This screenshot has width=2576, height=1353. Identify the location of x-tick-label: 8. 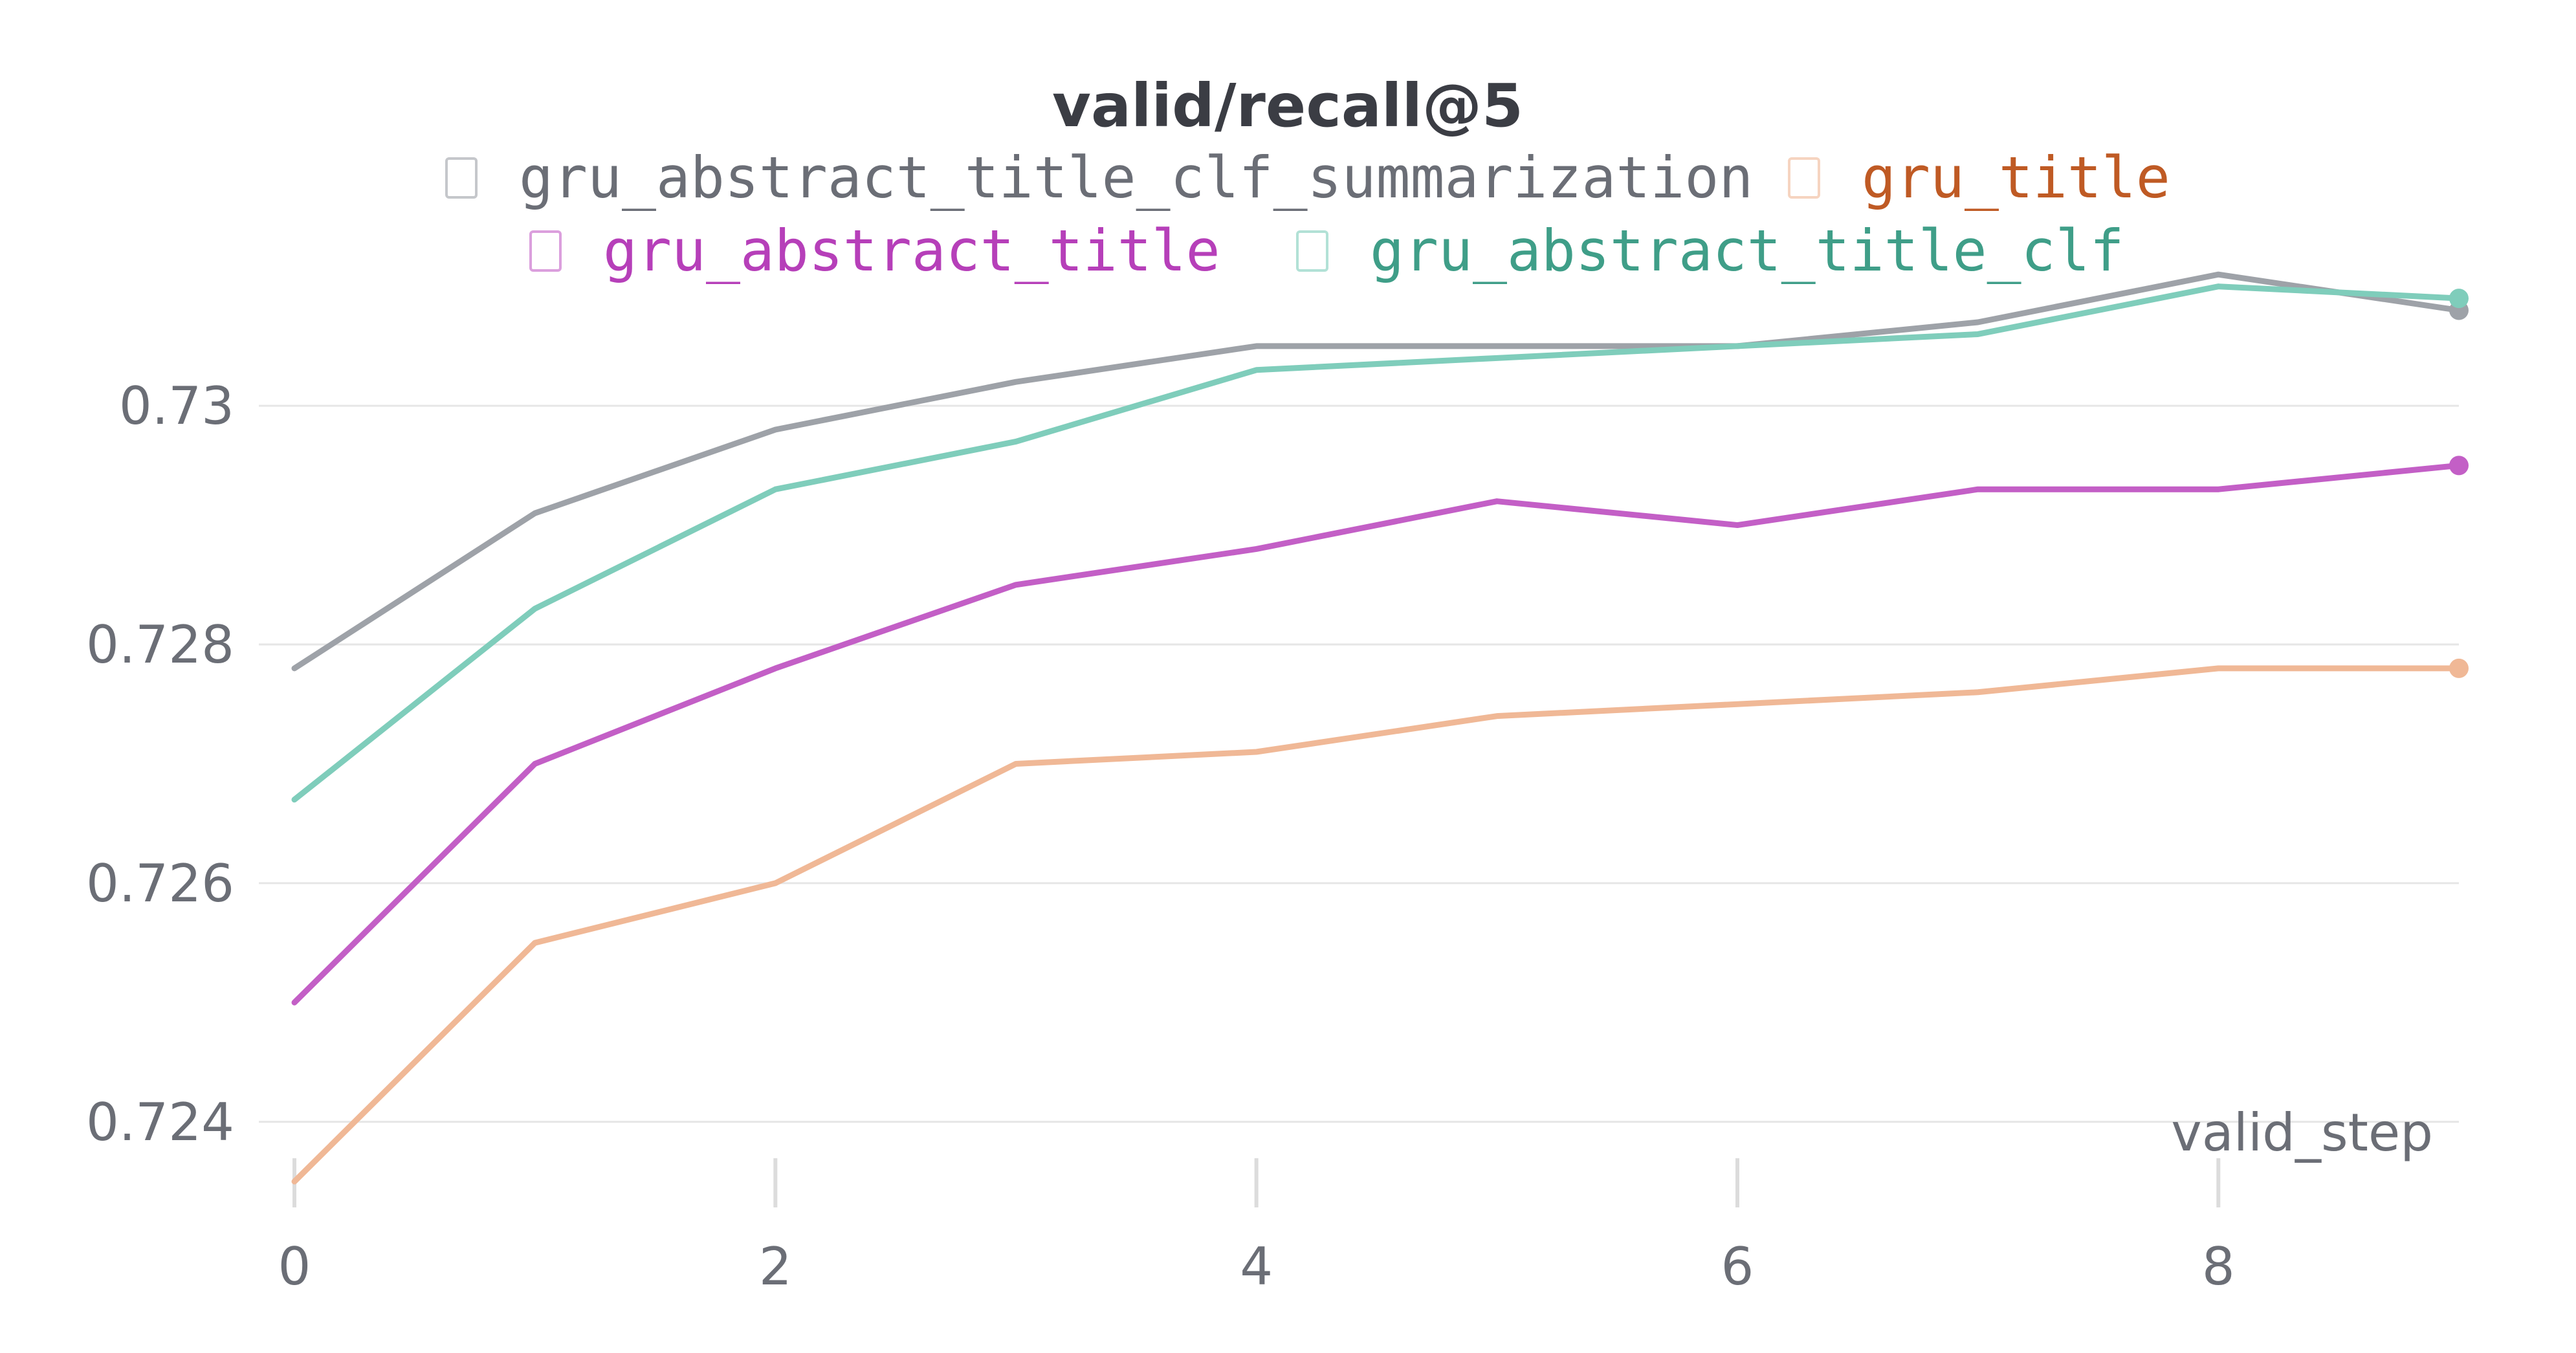
(2218, 1267).